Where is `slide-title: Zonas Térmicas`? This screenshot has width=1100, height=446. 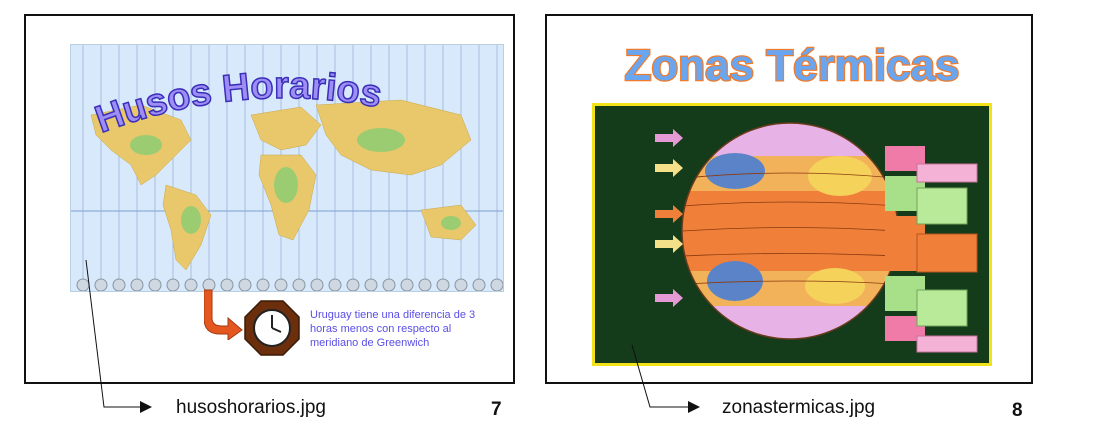
slide-title: Zonas Térmicas is located at coordinates (791, 65).